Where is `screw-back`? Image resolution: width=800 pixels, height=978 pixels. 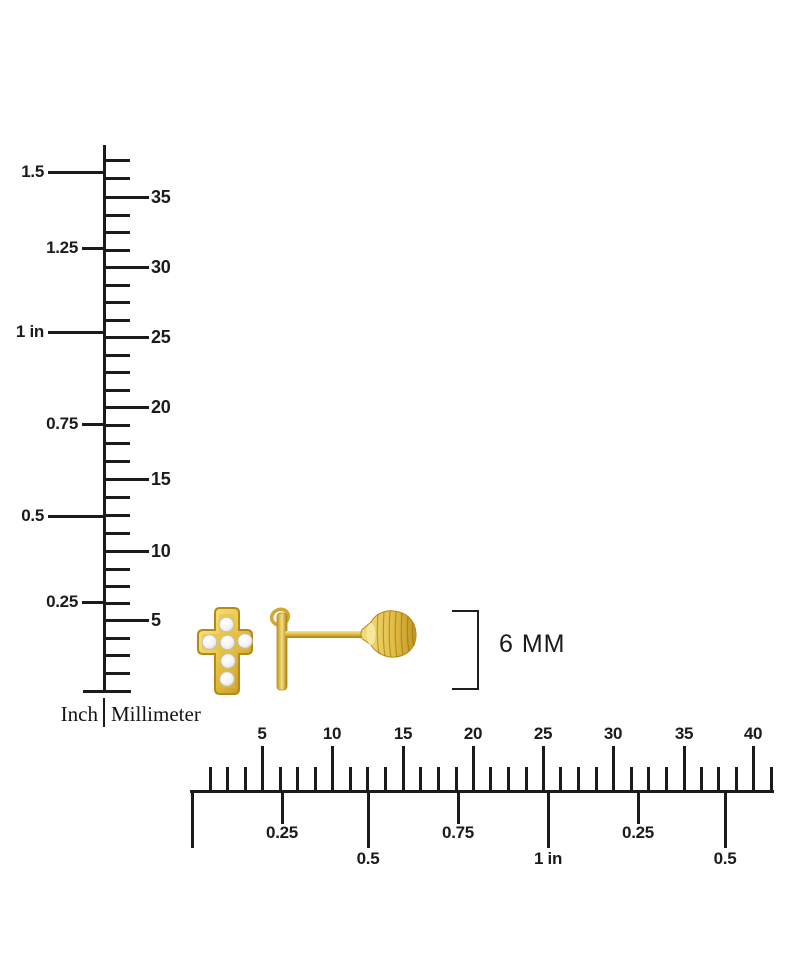
screw-back is located at coordinates (388, 634).